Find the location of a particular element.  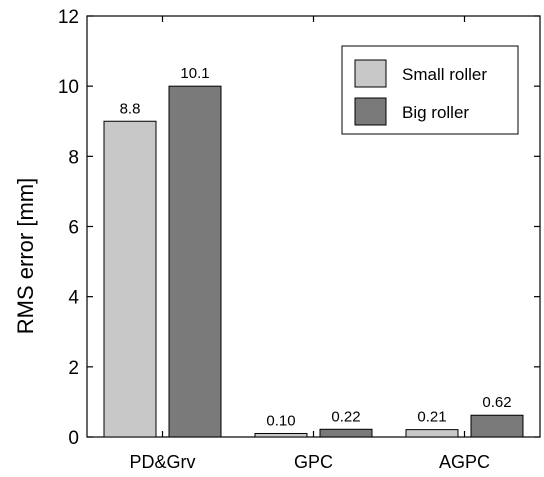

y-tick-label: 8 is located at coordinates (73, 157).